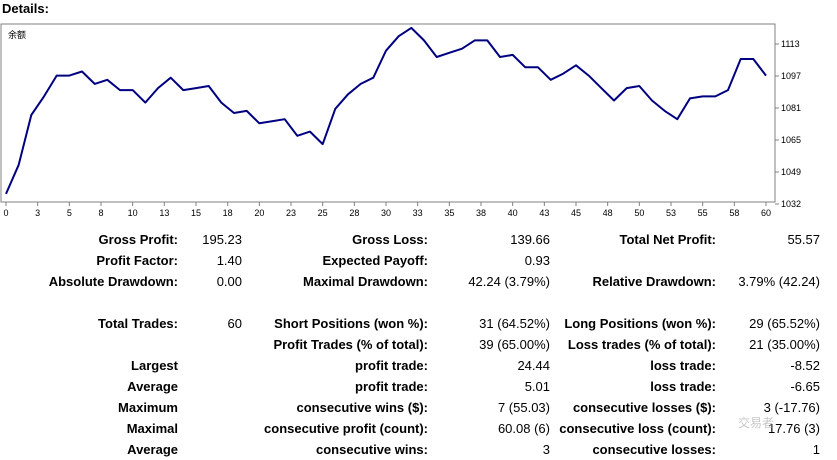 The width and height of the screenshot is (837, 460). What do you see at coordinates (523, 407) in the screenshot?
I see `consecutive-wins-money-value: 7 (55.03)` at bounding box center [523, 407].